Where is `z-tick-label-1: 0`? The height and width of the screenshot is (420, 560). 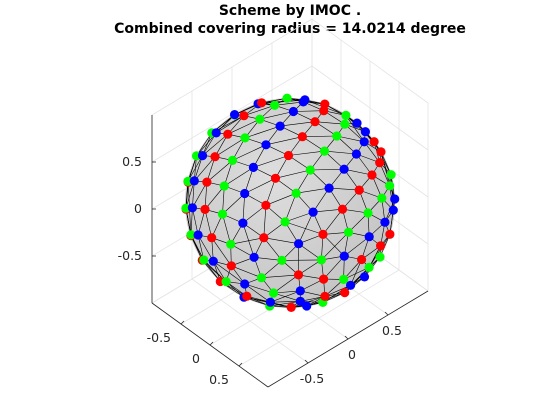
z-tick-label-1: 0 is located at coordinates (138, 208).